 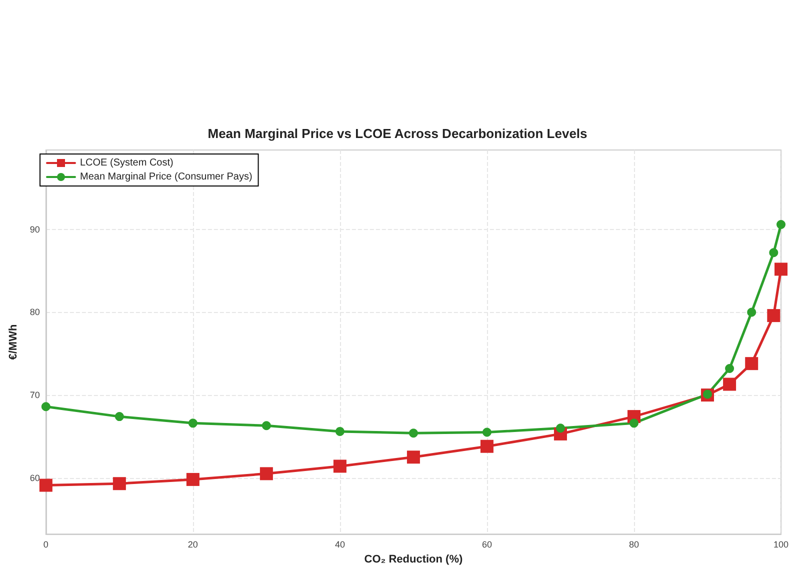 What do you see at coordinates (14, 342) in the screenshot?
I see `y-axis-title: €/MWh` at bounding box center [14, 342].